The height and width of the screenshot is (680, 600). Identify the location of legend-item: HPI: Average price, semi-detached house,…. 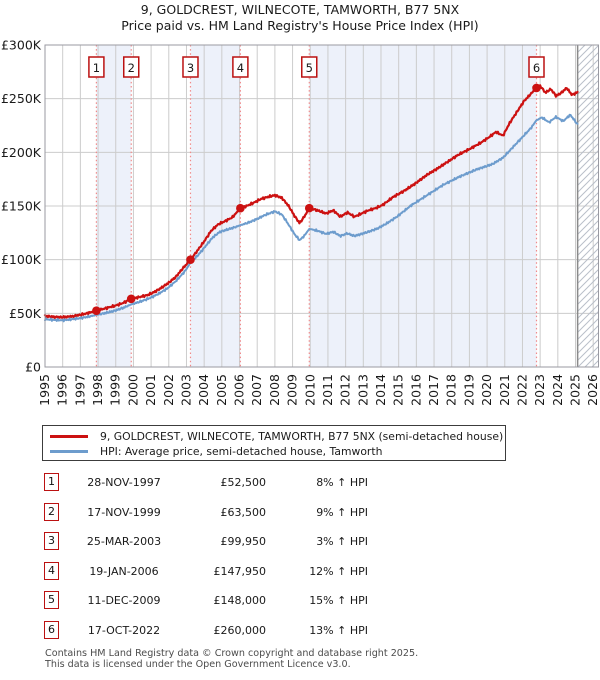
(277, 451).